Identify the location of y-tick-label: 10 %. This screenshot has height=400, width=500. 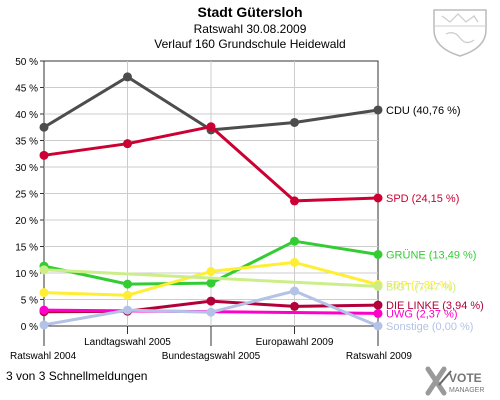
(26, 274).